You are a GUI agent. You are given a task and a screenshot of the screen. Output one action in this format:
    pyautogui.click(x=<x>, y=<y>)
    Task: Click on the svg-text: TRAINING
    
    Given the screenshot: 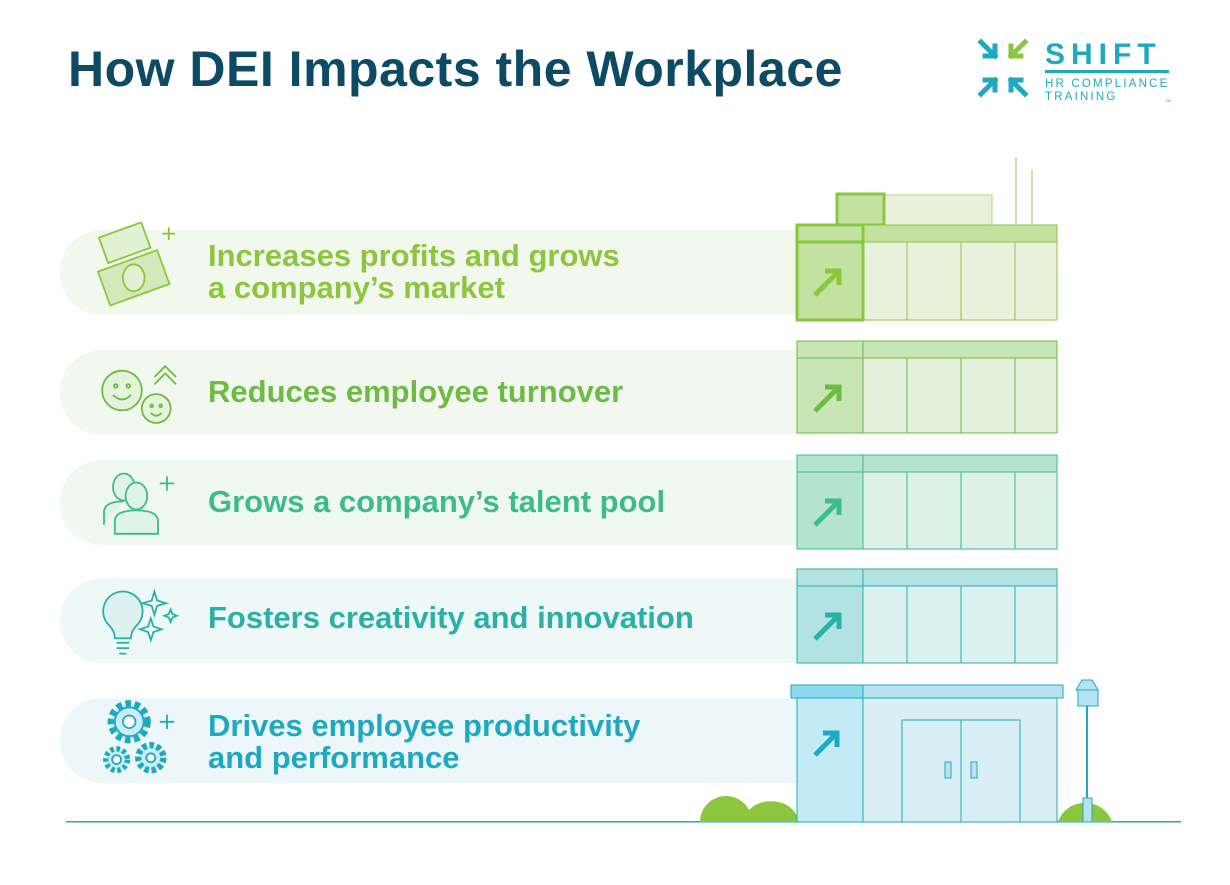 What is the action you would take?
    pyautogui.click(x=1081, y=97)
    